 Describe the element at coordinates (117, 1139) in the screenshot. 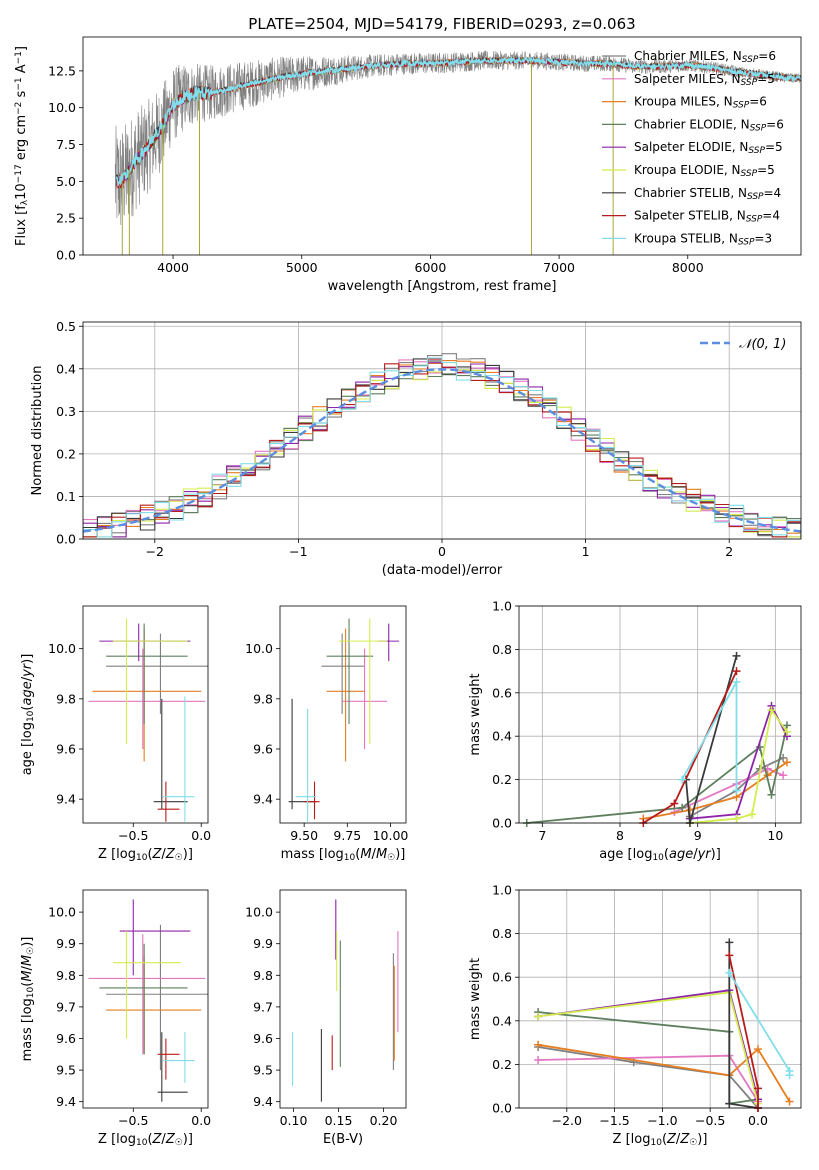

I see `label-part: Z [log` at that location.